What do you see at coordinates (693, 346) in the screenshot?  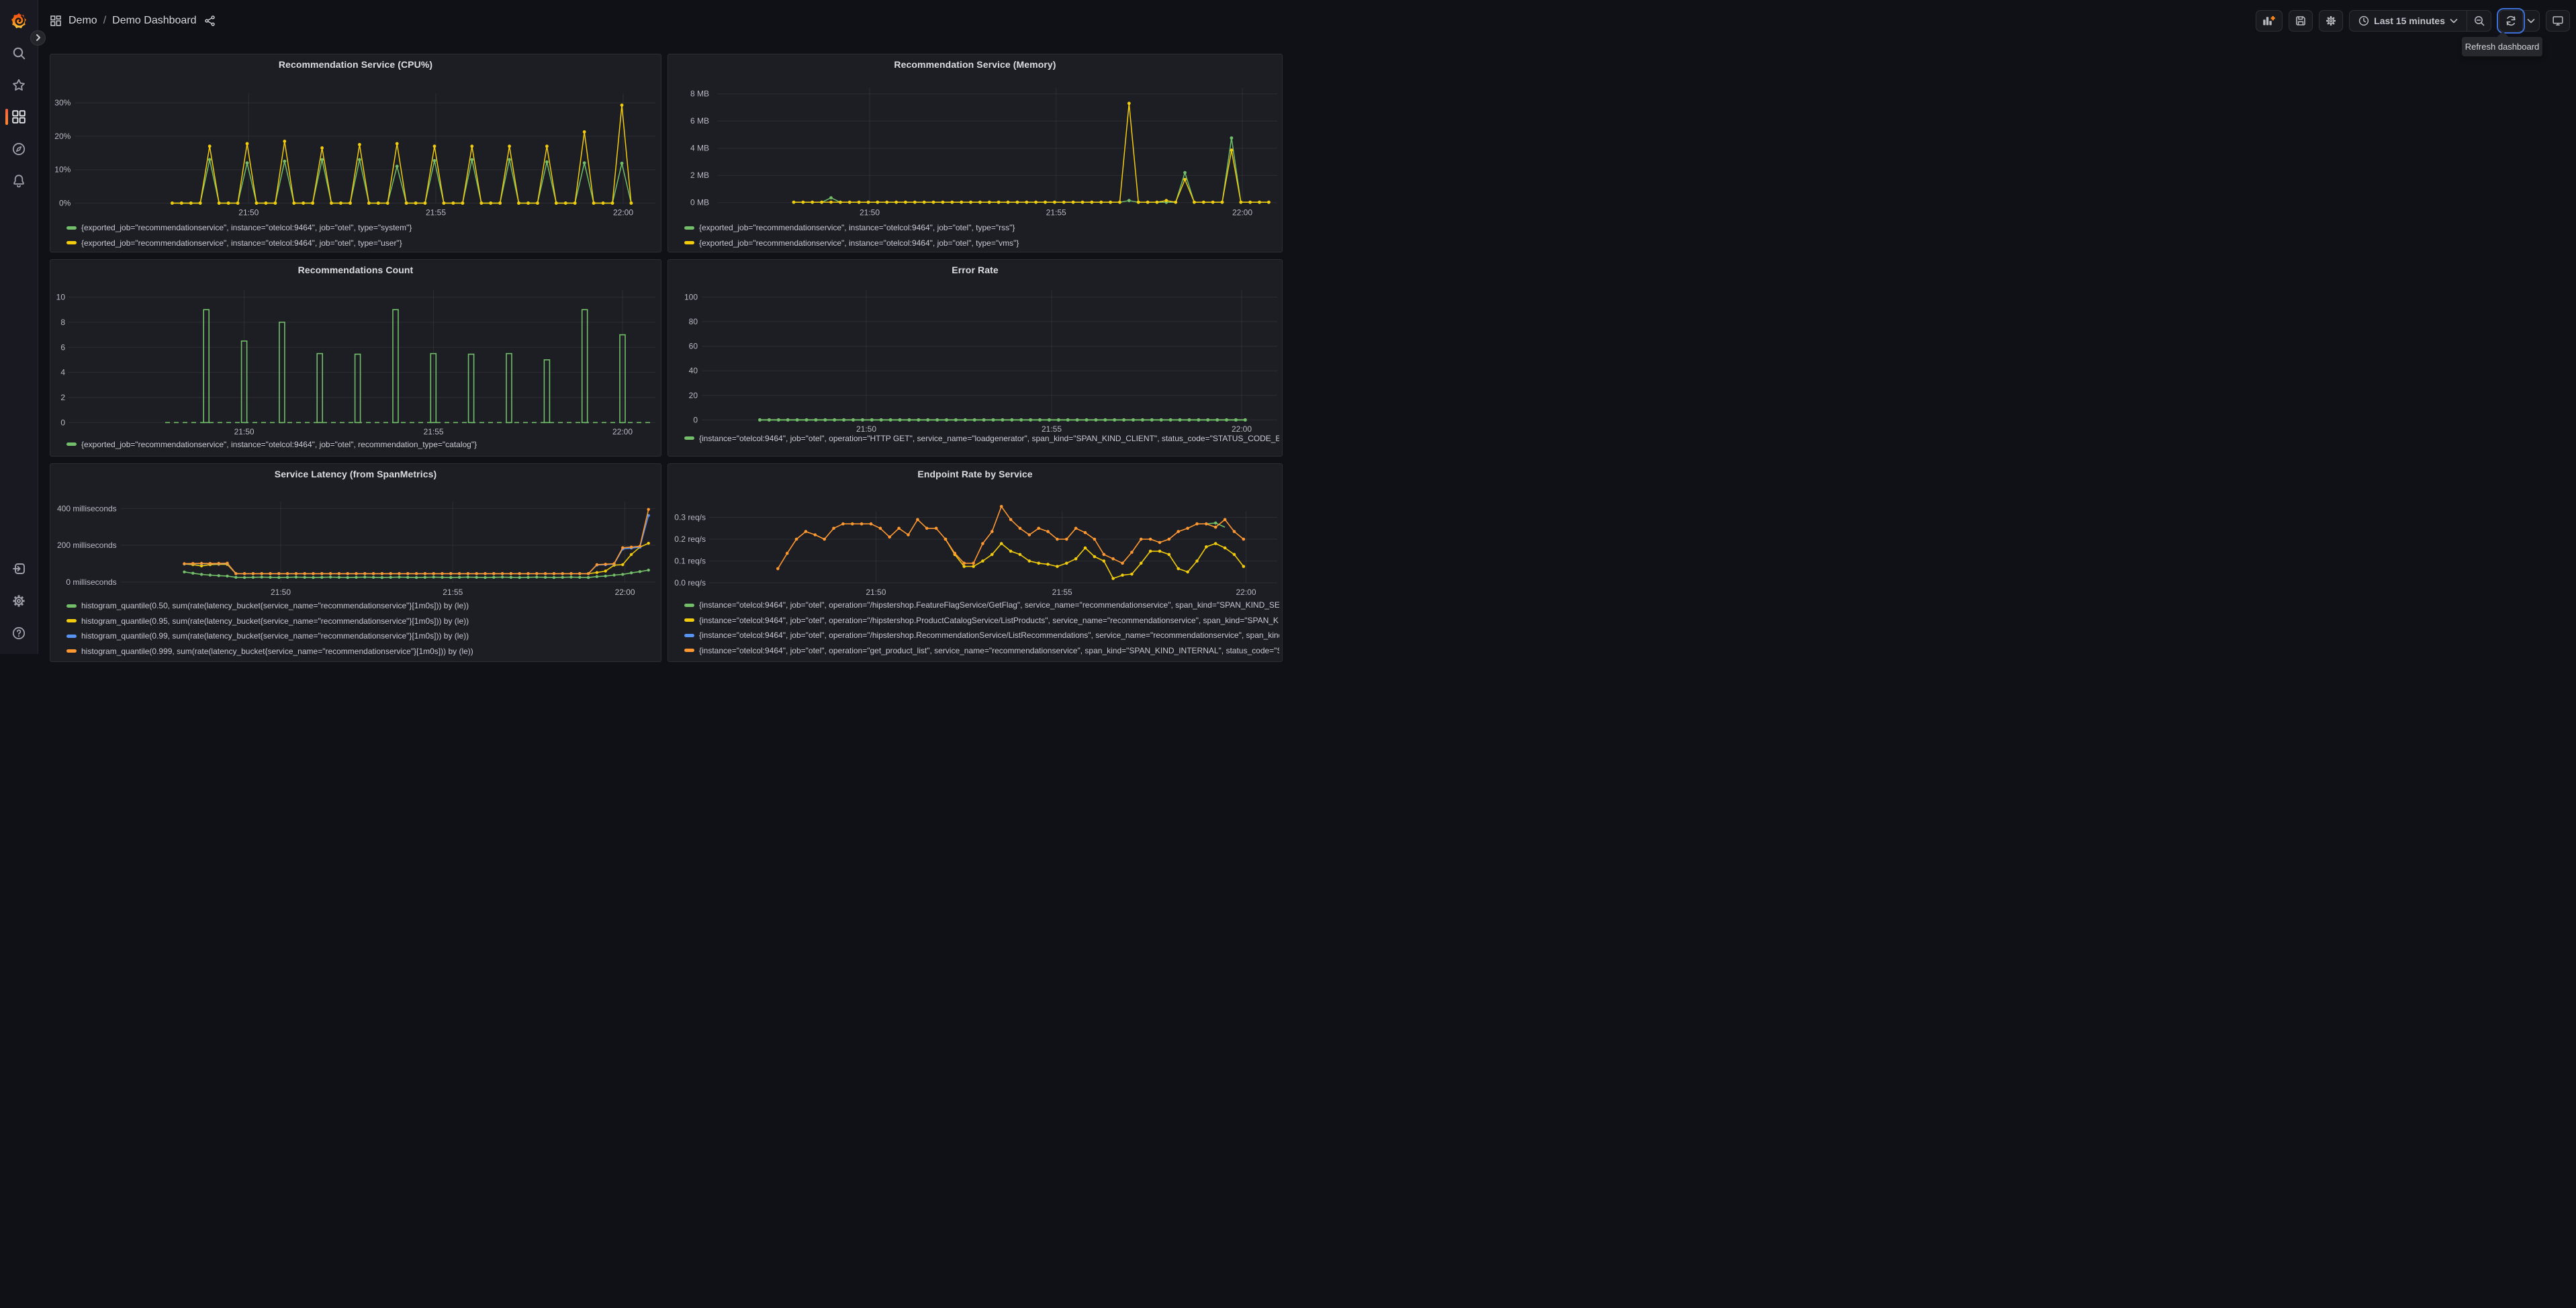 I see `svg-text: 60` at bounding box center [693, 346].